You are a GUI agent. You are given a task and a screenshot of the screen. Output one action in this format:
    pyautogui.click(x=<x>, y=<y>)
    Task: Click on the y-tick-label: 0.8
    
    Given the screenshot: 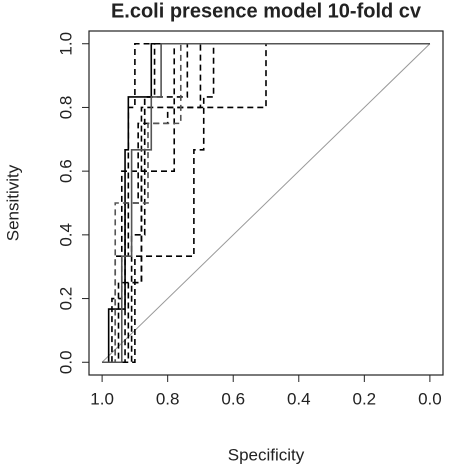 What is the action you would take?
    pyautogui.click(x=65, y=108)
    